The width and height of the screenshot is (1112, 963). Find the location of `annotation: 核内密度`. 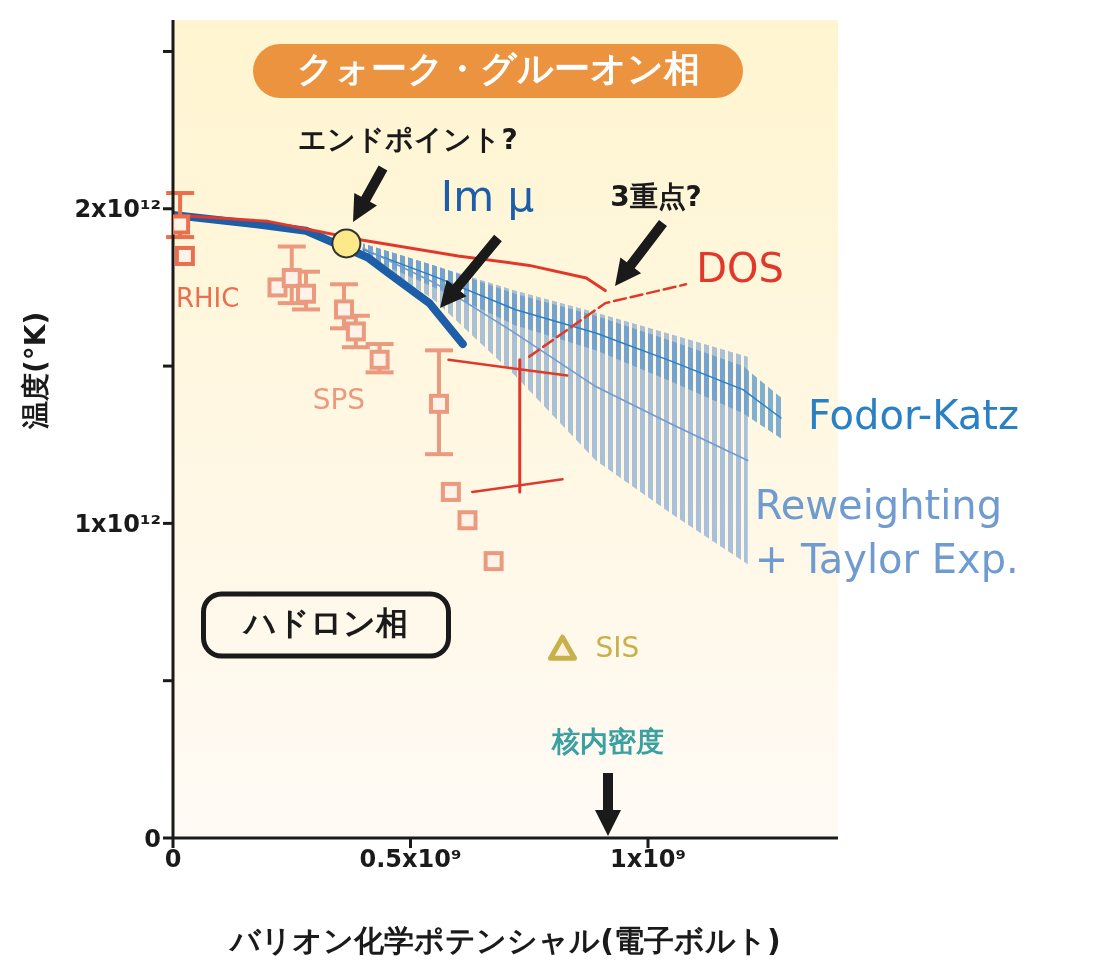

annotation: 核内密度 is located at coordinates (607, 741).